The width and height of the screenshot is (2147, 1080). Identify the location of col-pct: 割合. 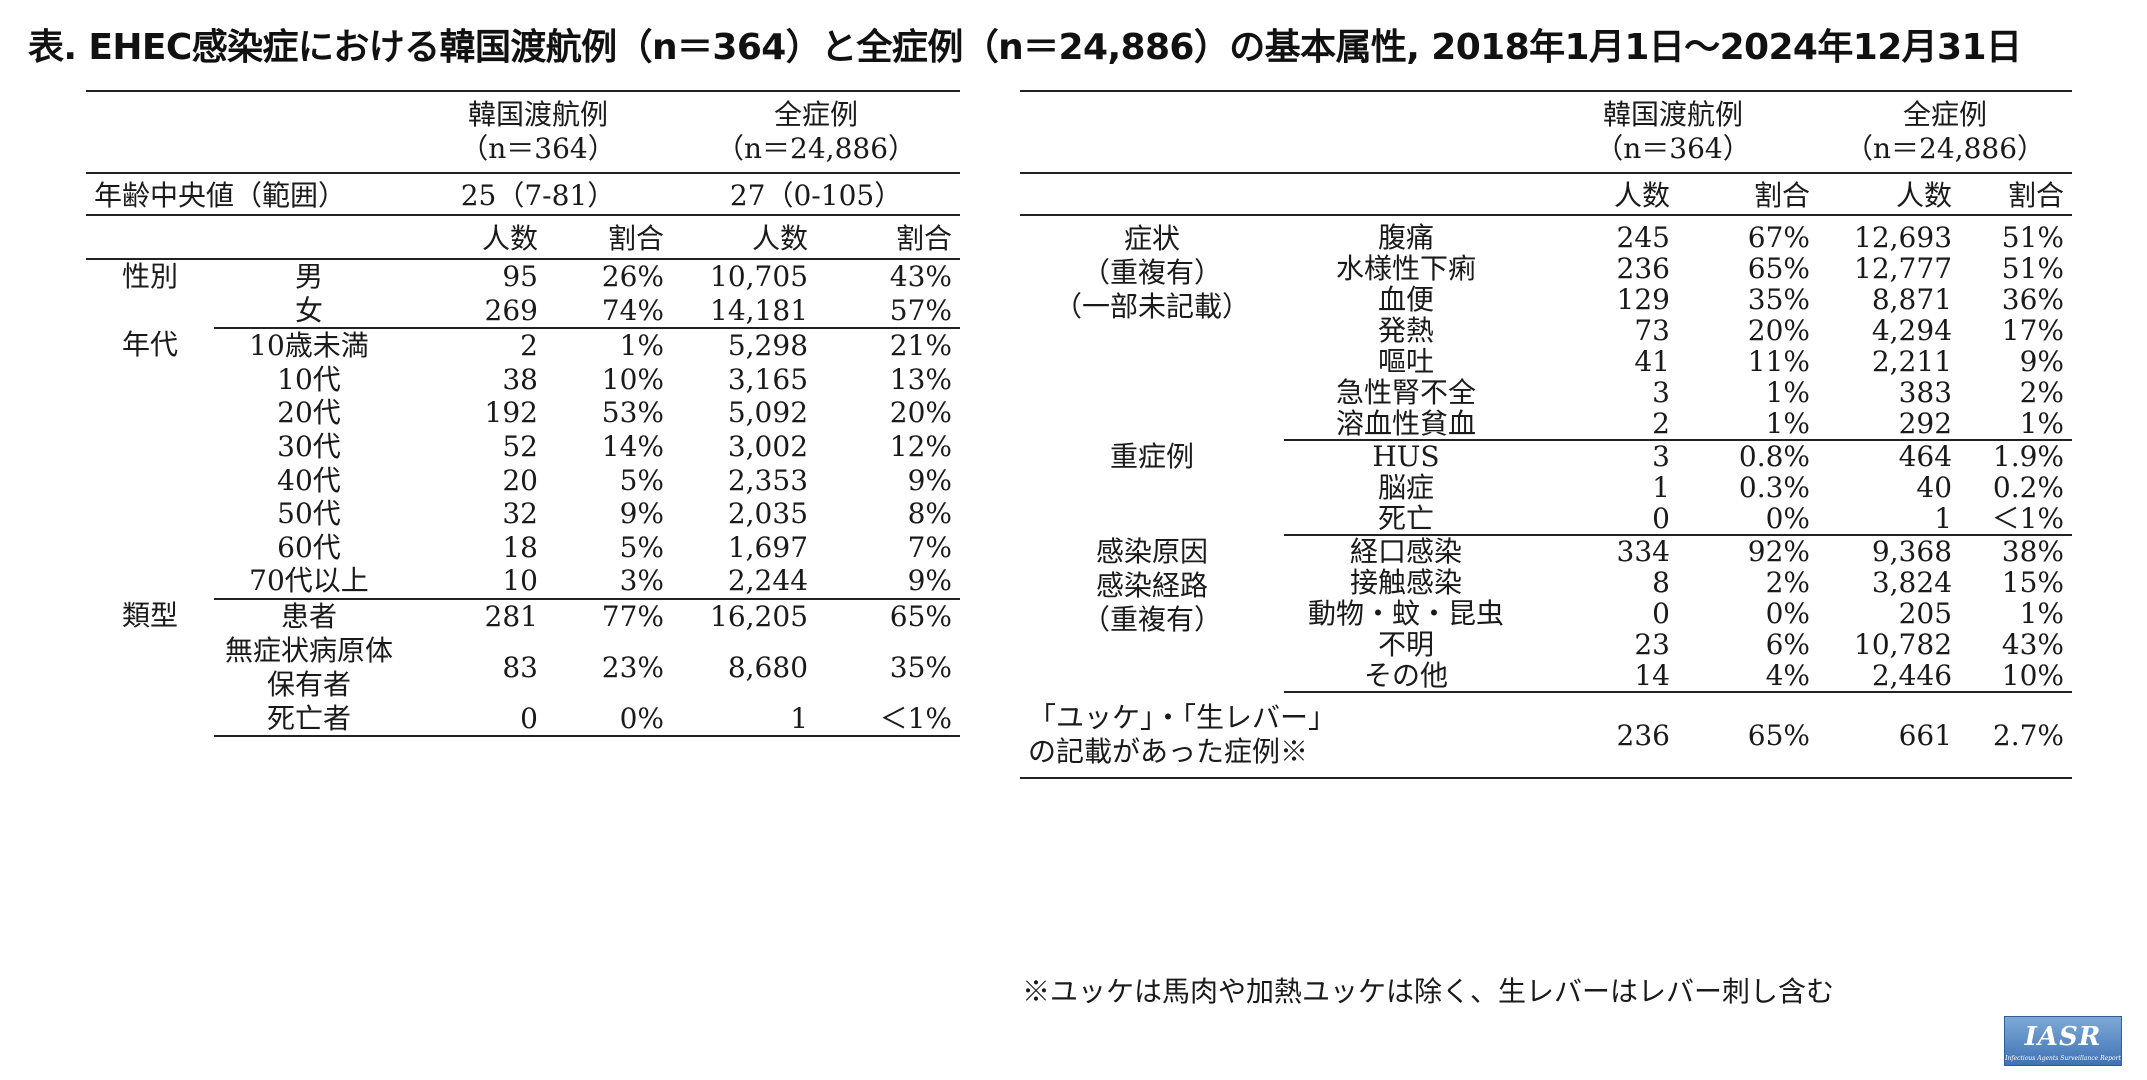
(888, 237).